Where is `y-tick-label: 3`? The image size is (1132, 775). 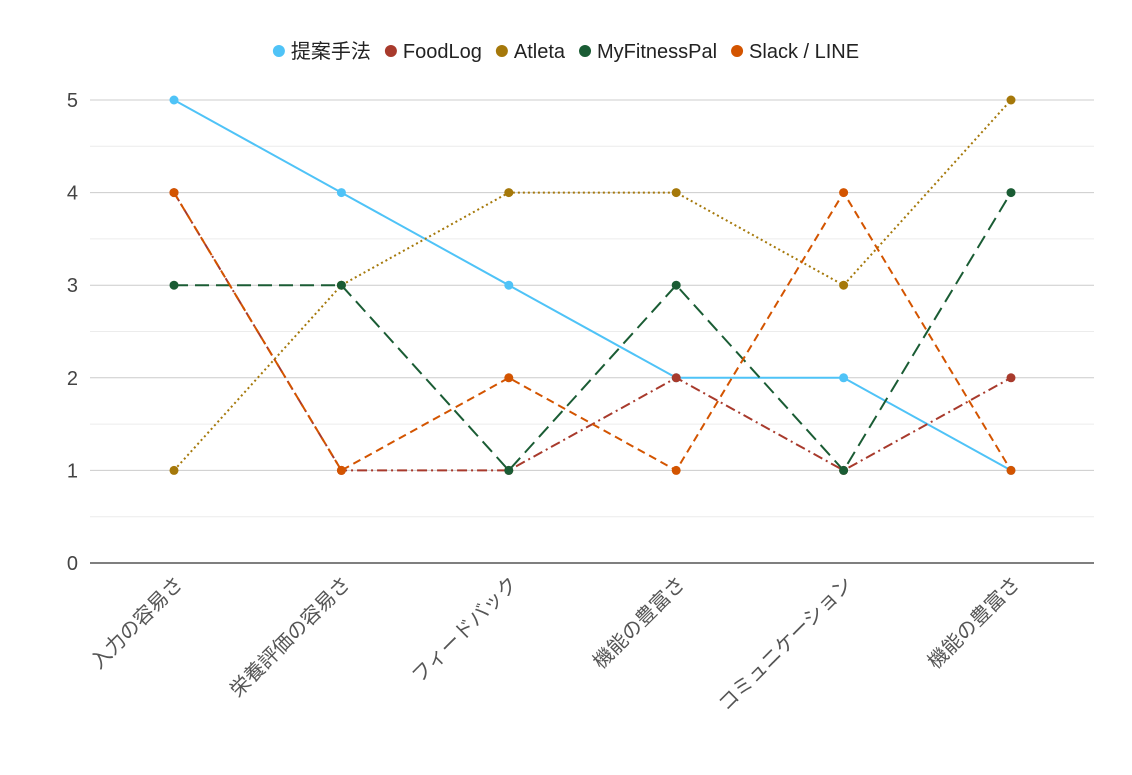 y-tick-label: 3 is located at coordinates (72, 286).